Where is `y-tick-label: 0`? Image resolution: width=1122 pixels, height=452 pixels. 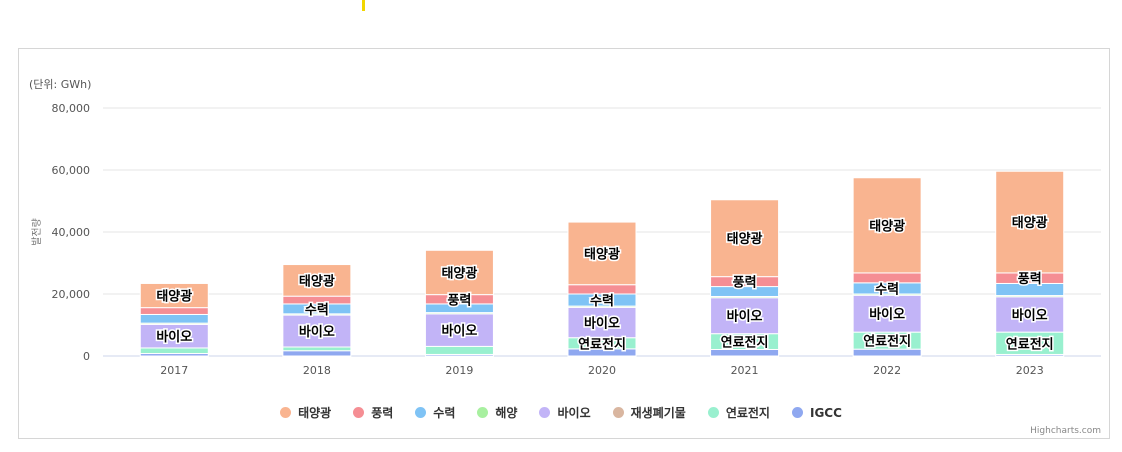
y-tick-label: 0 is located at coordinates (86, 356).